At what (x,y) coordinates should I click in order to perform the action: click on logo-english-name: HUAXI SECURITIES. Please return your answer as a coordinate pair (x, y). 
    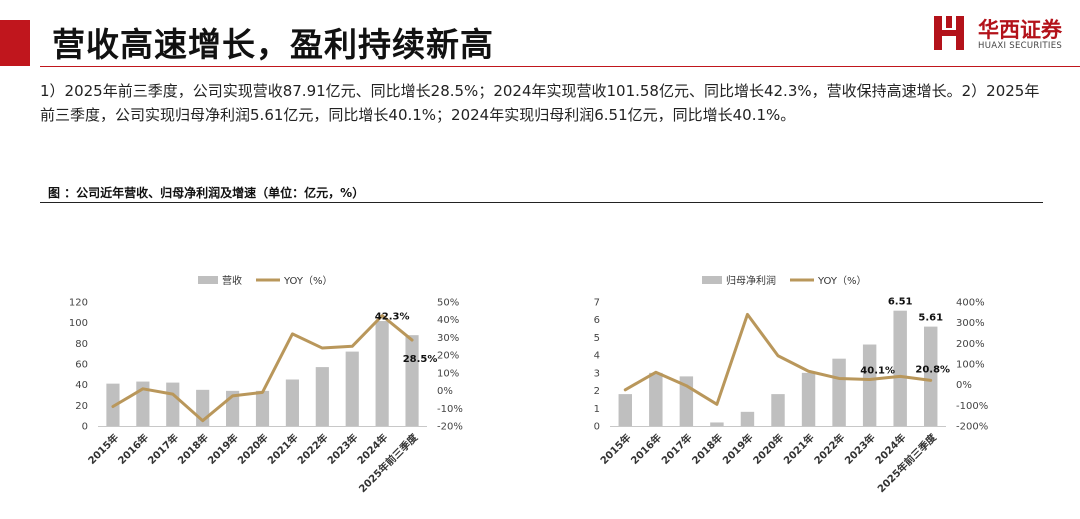
    Looking at the image, I should click on (1020, 46).